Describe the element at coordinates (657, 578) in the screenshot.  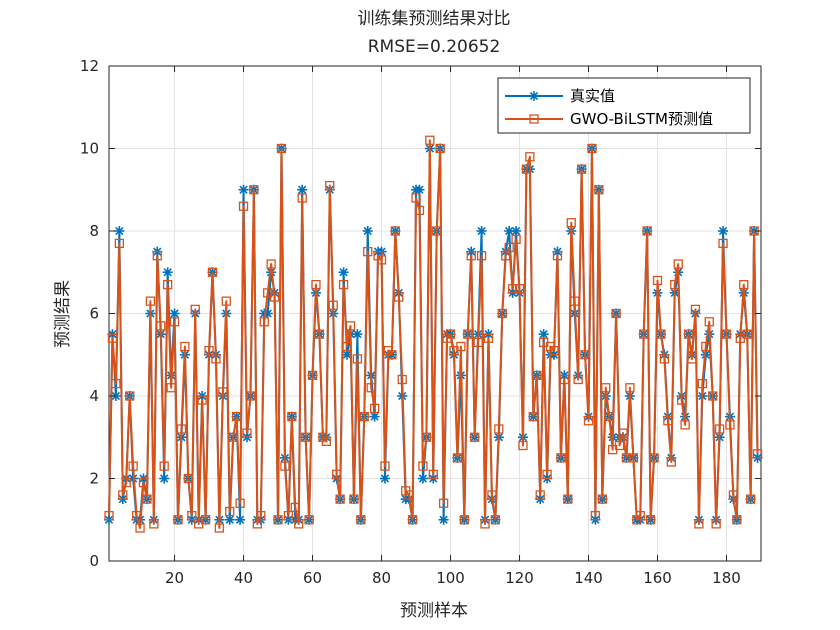
I see `x-tick-label: 160` at that location.